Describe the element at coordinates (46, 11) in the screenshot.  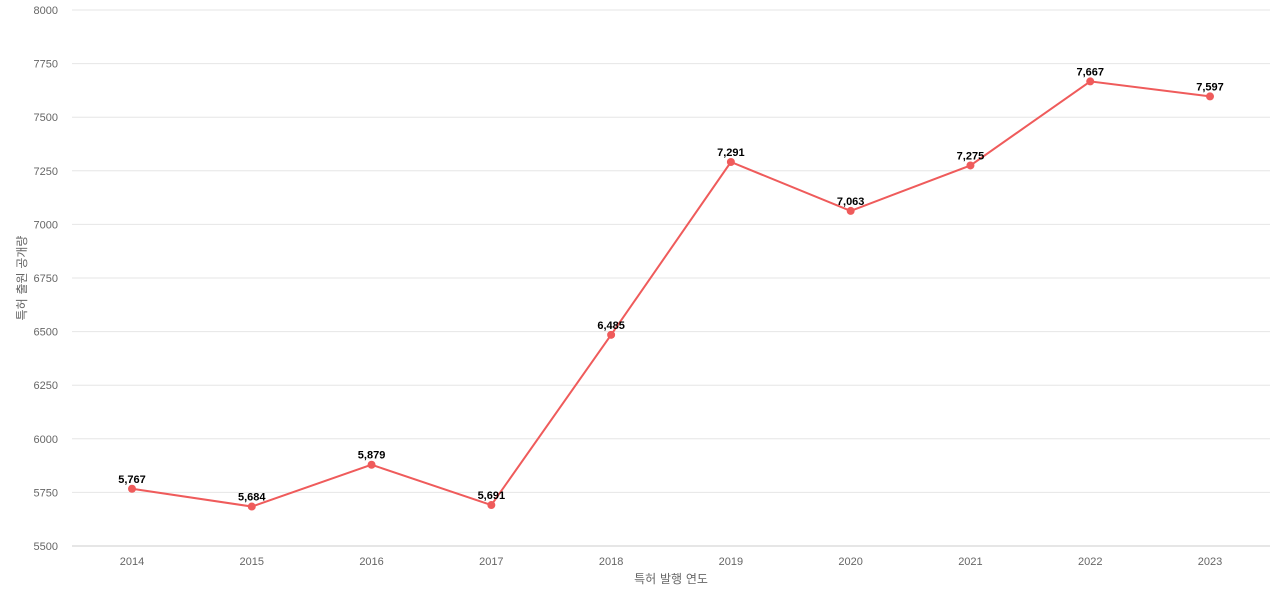
I see `y-tick-label: 8000` at that location.